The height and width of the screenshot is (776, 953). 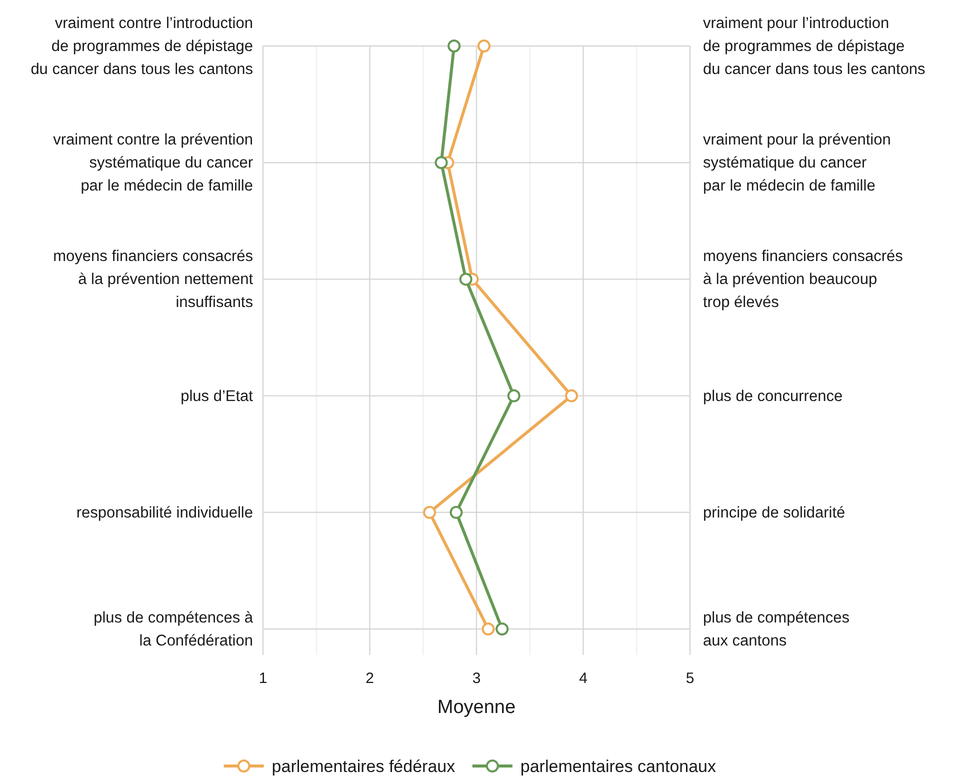 I want to click on x-tick-label: 1, so click(x=263, y=678).